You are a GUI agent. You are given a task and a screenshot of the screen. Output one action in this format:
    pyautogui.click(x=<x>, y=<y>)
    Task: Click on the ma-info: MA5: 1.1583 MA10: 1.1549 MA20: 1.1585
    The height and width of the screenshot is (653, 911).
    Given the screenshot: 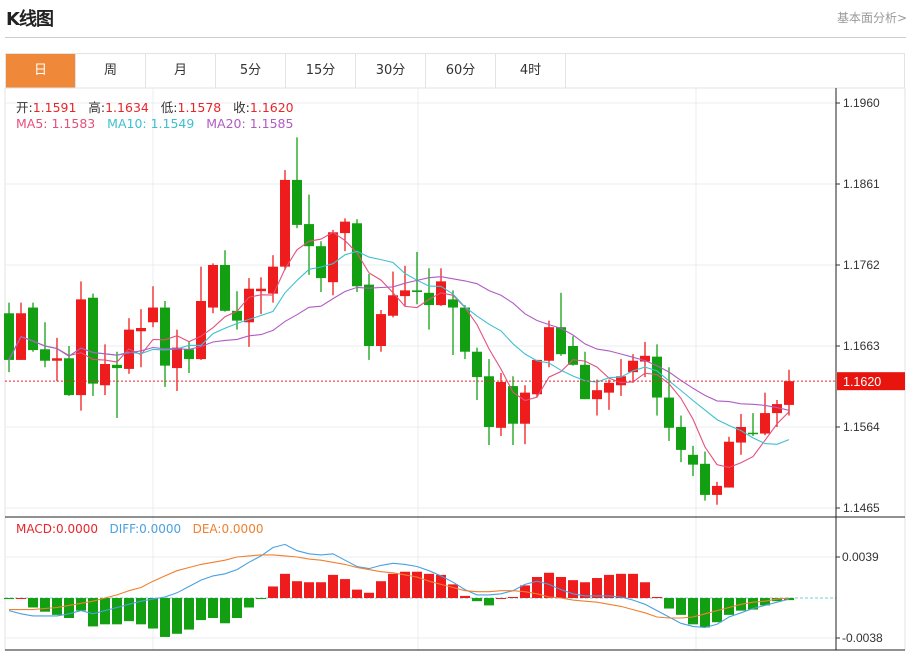 What is the action you would take?
    pyautogui.click(x=154, y=123)
    